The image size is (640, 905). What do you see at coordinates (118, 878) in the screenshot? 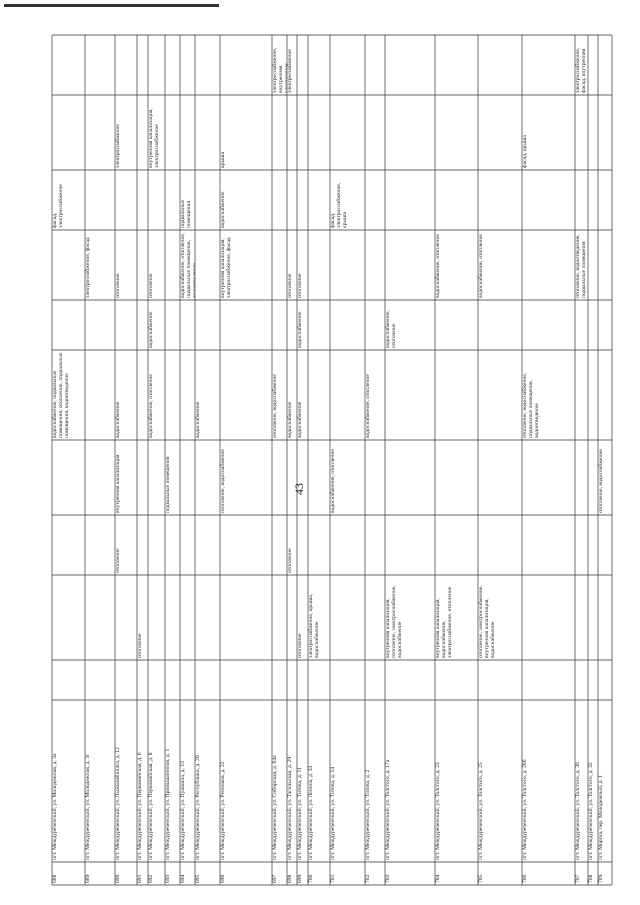
I see `row-number: 690` at bounding box center [118, 878].